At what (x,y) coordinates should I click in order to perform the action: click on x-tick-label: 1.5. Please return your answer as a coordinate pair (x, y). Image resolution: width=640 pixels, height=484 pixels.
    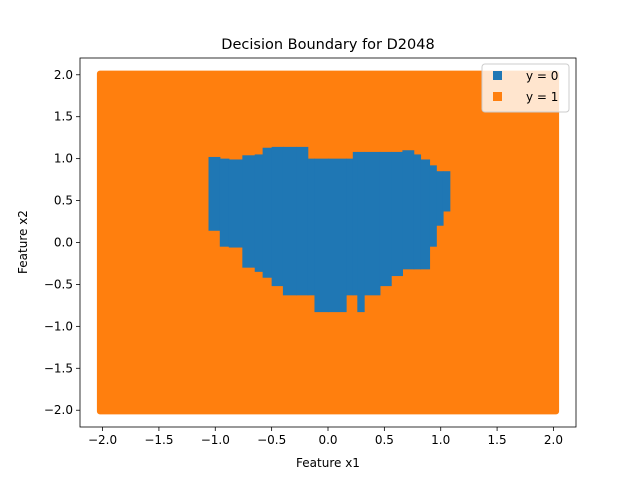
    Looking at the image, I should click on (497, 440).